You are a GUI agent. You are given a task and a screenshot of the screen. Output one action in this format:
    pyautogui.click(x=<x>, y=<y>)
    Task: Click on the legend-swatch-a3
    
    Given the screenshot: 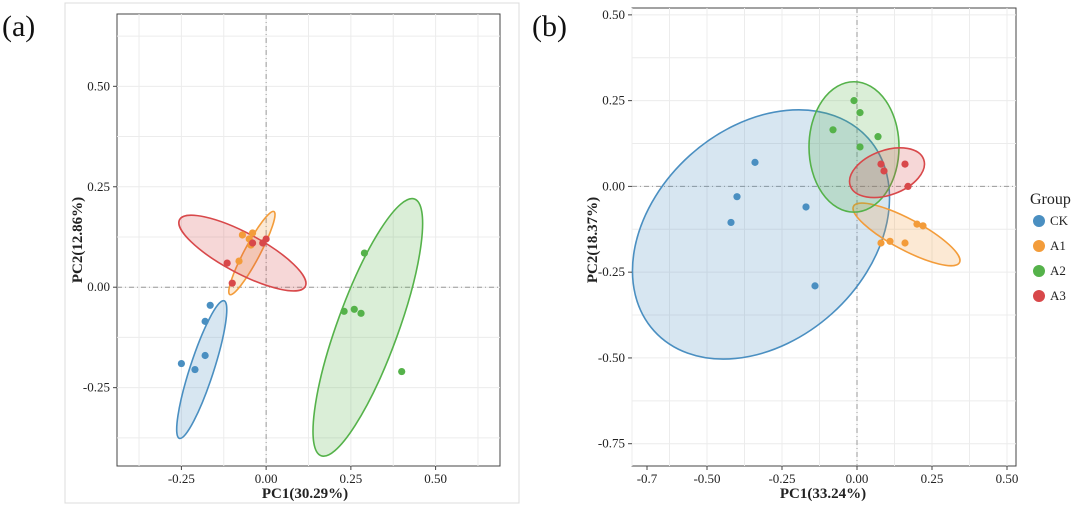 What is the action you would take?
    pyautogui.click(x=1039, y=296)
    